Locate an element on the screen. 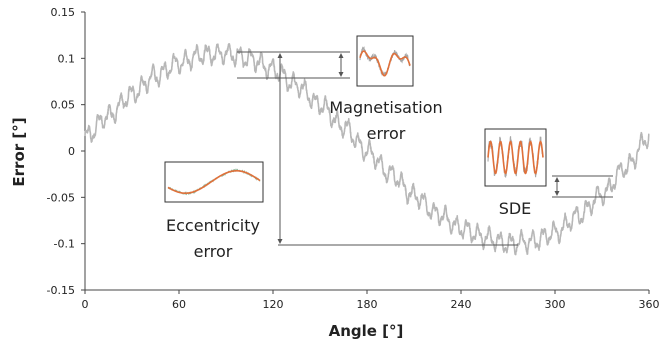 This screenshot has height=345, width=672. sde-inset-frame is located at coordinates (515, 157).